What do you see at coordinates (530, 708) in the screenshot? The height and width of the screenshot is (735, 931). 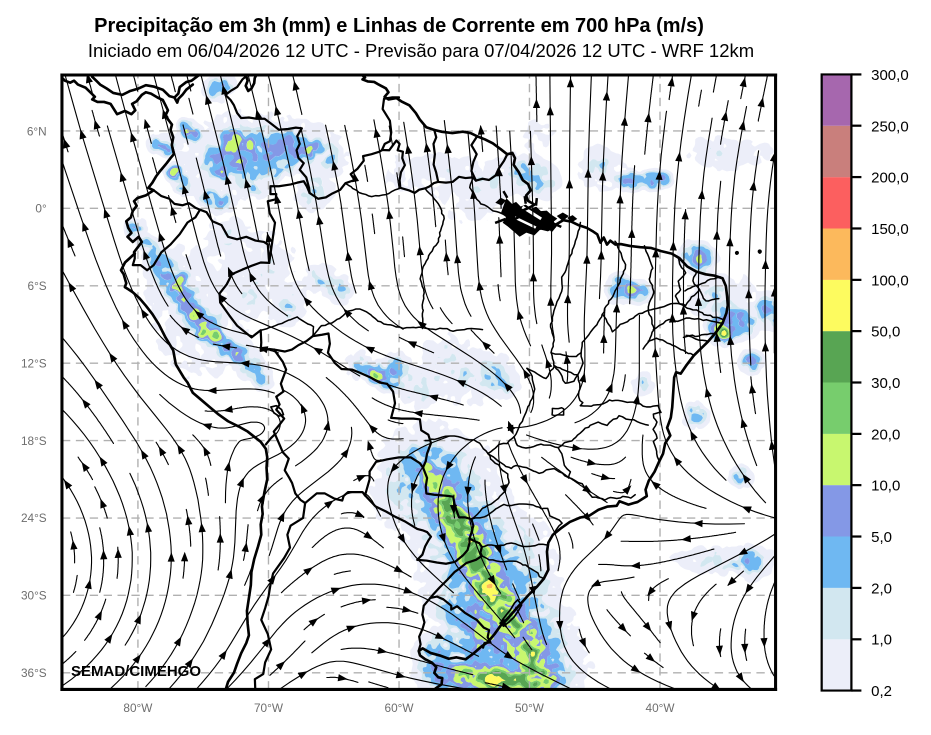 I see `svg-text: 50°W` at bounding box center [530, 708].